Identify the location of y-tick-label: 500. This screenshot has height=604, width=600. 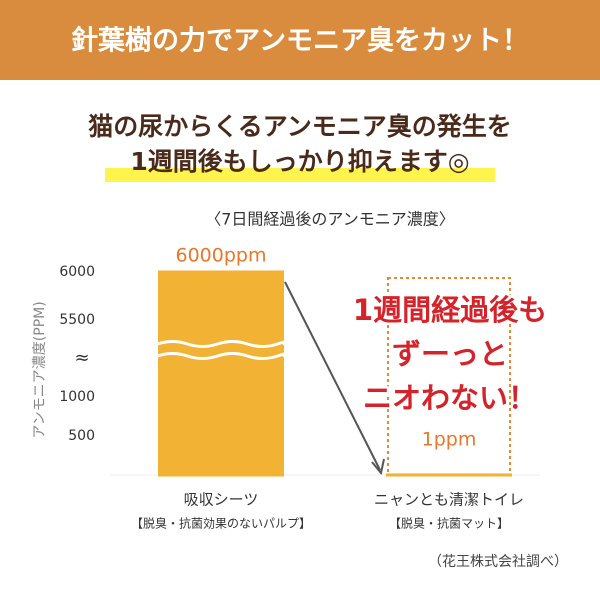
(81, 436).